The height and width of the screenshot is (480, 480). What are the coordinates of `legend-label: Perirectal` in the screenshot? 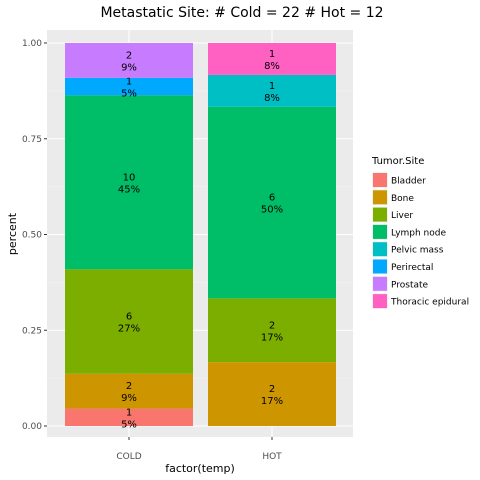 It's located at (412, 268).